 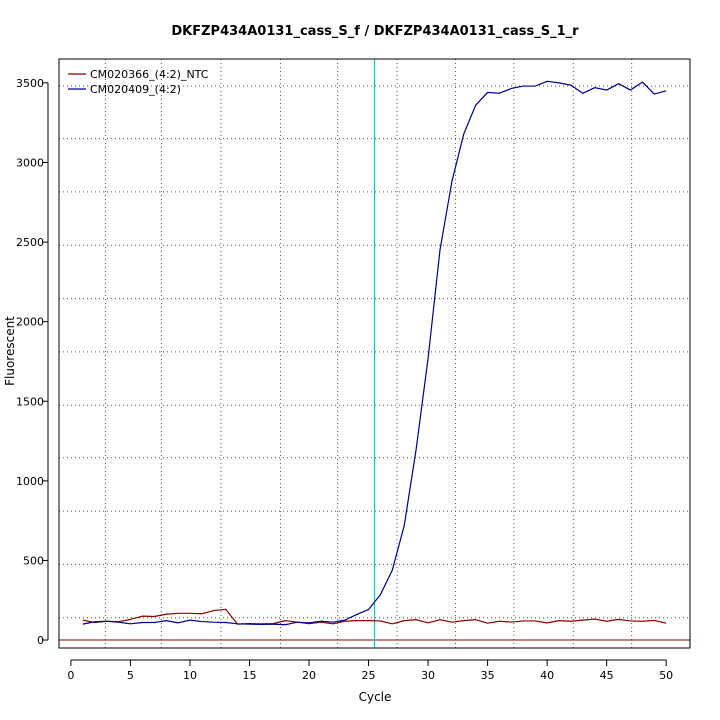 I want to click on x-tick-label: 5, so click(x=130, y=675).